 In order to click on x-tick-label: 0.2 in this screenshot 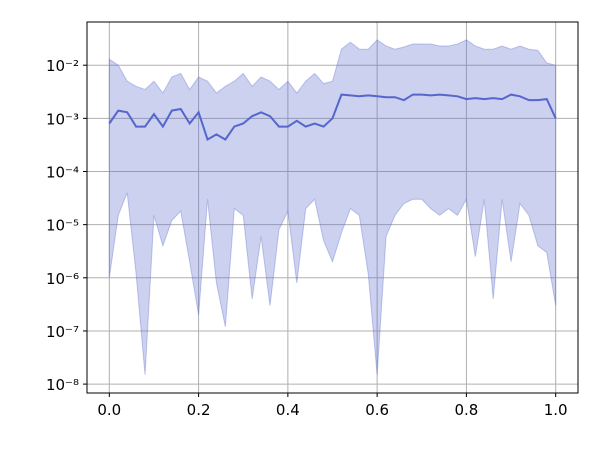, I will do `click(199, 410)`.